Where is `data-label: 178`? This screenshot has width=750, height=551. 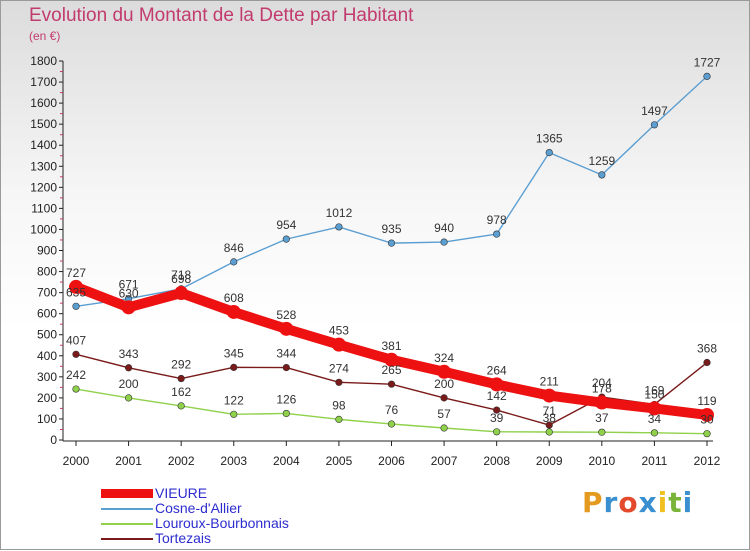 data-label: 178 is located at coordinates (602, 389).